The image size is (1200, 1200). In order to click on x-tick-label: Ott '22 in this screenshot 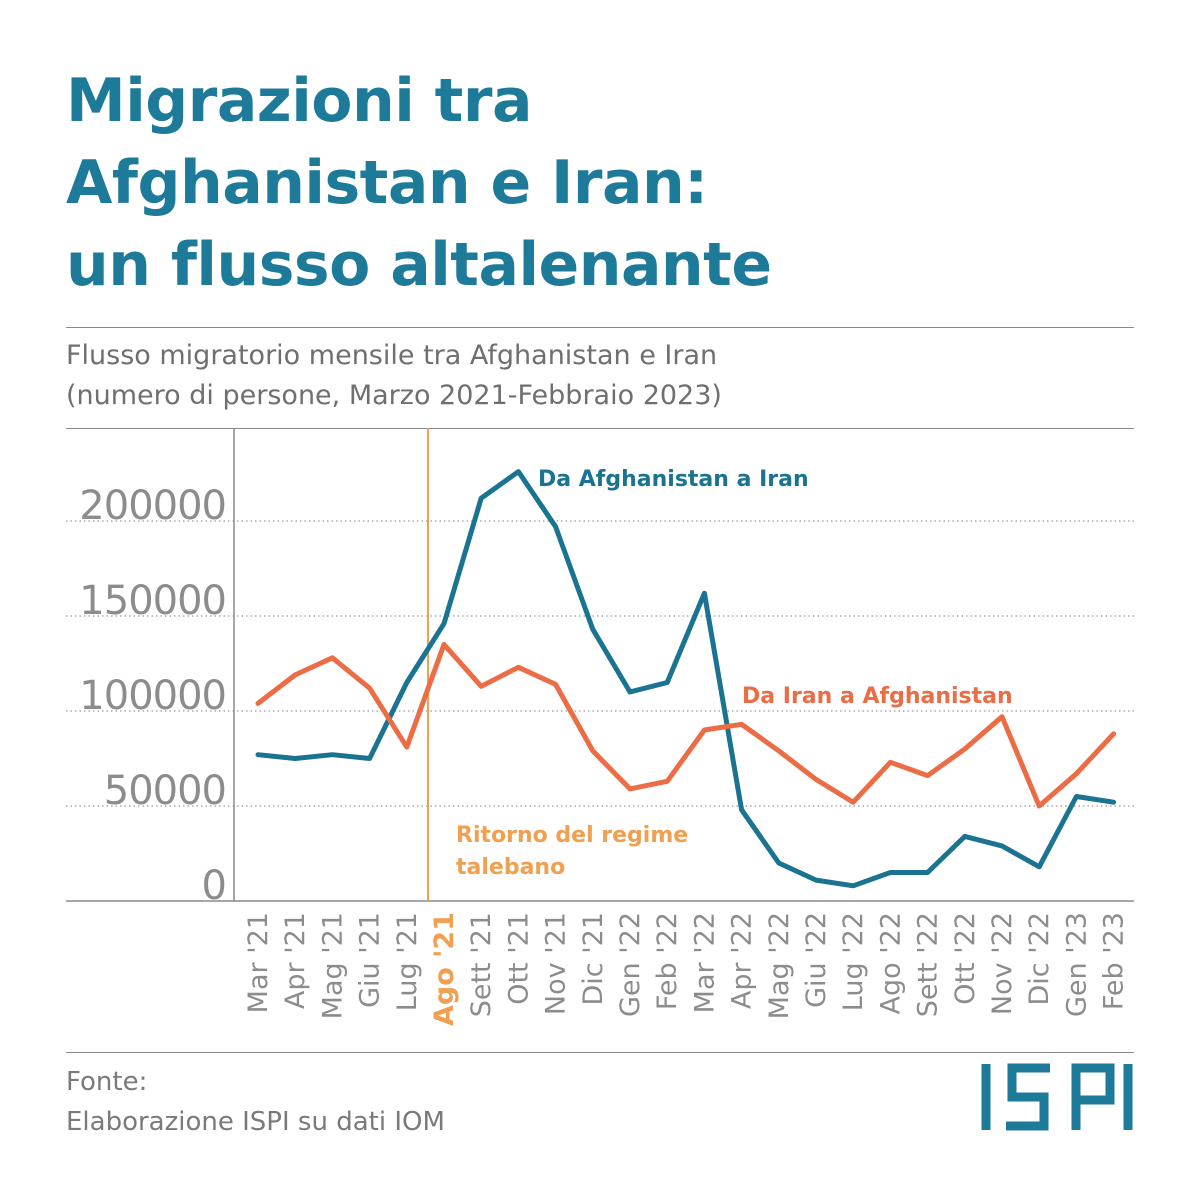, I will do `click(965, 958)`.